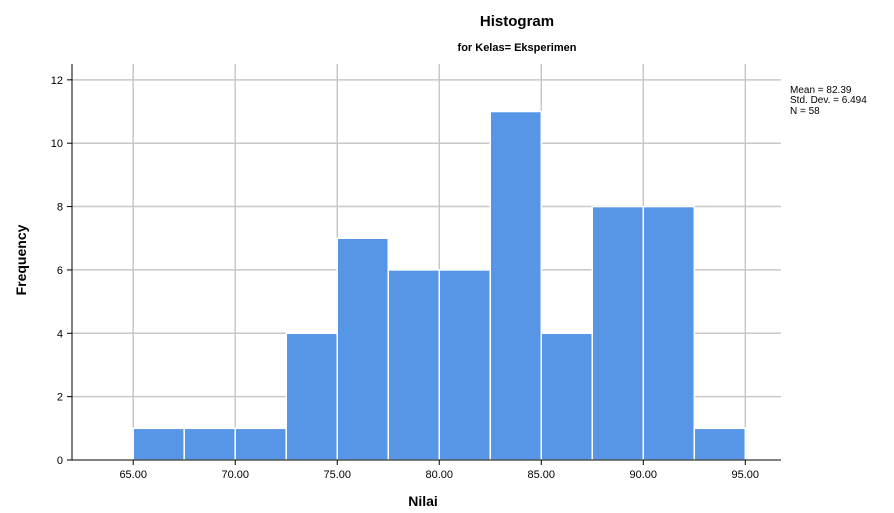 Image resolution: width=894 pixels, height=513 pixels. What do you see at coordinates (805, 111) in the screenshot?
I see `stat-n: N = 58` at bounding box center [805, 111].